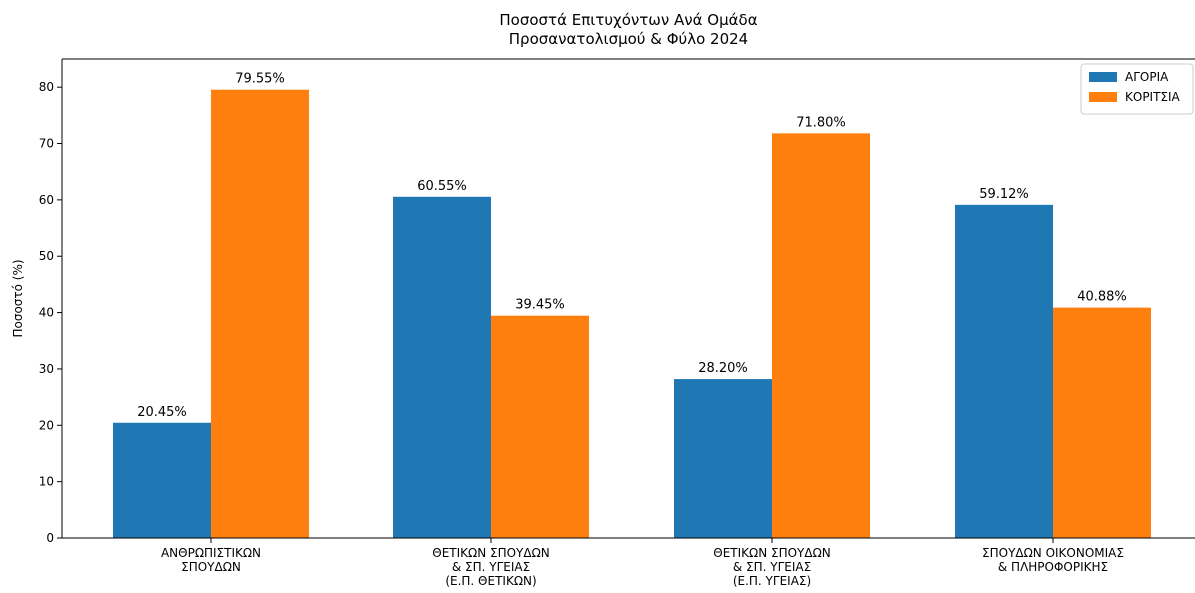 This screenshot has height=593, width=1195. I want to click on x-tick-label: & ΠΛΗΡΟΦΟΡΙΚΗΣ, so click(1053, 567).